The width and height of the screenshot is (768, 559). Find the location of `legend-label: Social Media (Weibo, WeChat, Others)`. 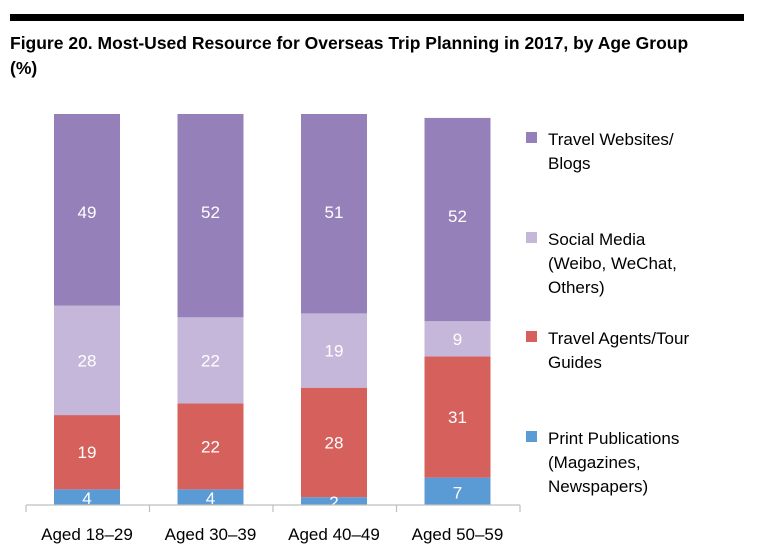

legend-label: Social Media (Weibo, WeChat, Others) is located at coordinates (612, 263).